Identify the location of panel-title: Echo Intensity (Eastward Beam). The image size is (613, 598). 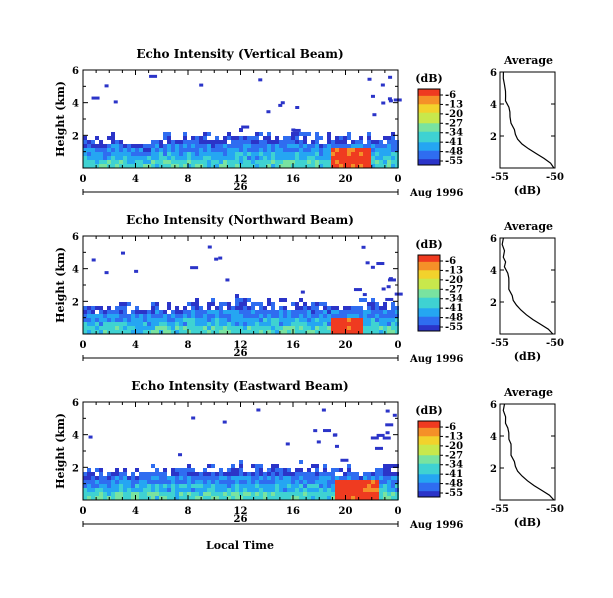
(239, 386).